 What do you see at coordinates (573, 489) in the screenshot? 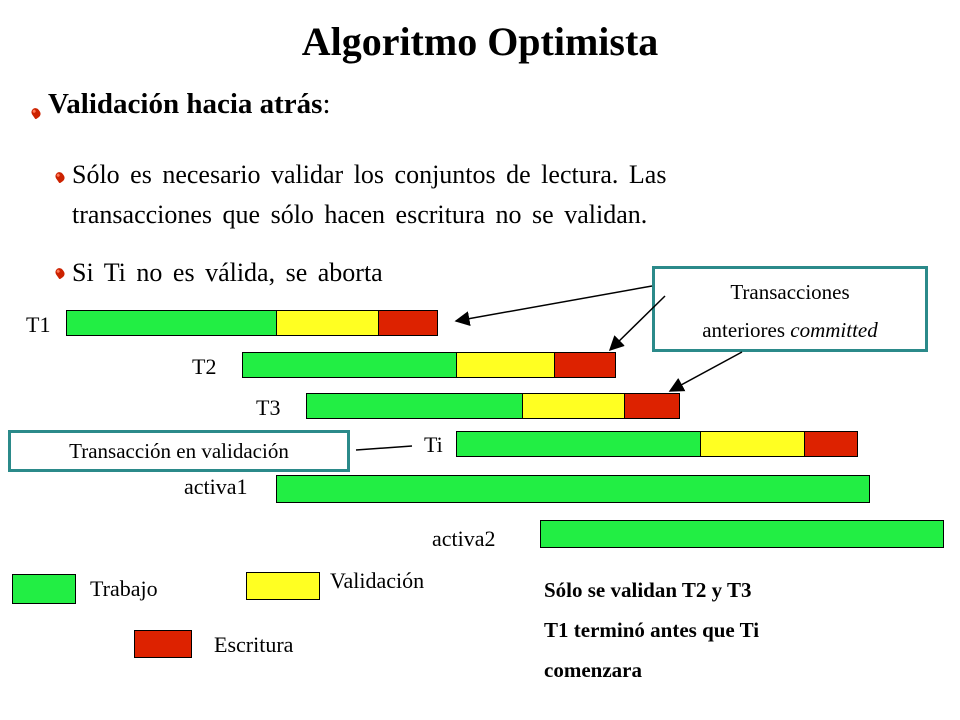
I see `activa1-work-bar` at bounding box center [573, 489].